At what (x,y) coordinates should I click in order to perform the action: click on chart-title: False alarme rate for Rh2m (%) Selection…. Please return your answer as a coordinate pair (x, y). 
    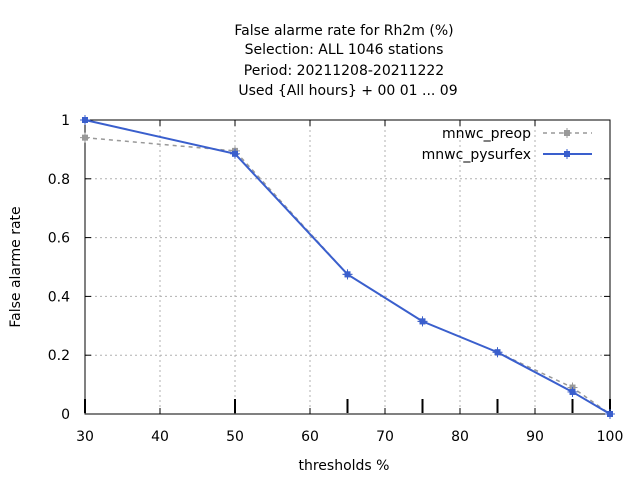
    Looking at the image, I should click on (345, 61).